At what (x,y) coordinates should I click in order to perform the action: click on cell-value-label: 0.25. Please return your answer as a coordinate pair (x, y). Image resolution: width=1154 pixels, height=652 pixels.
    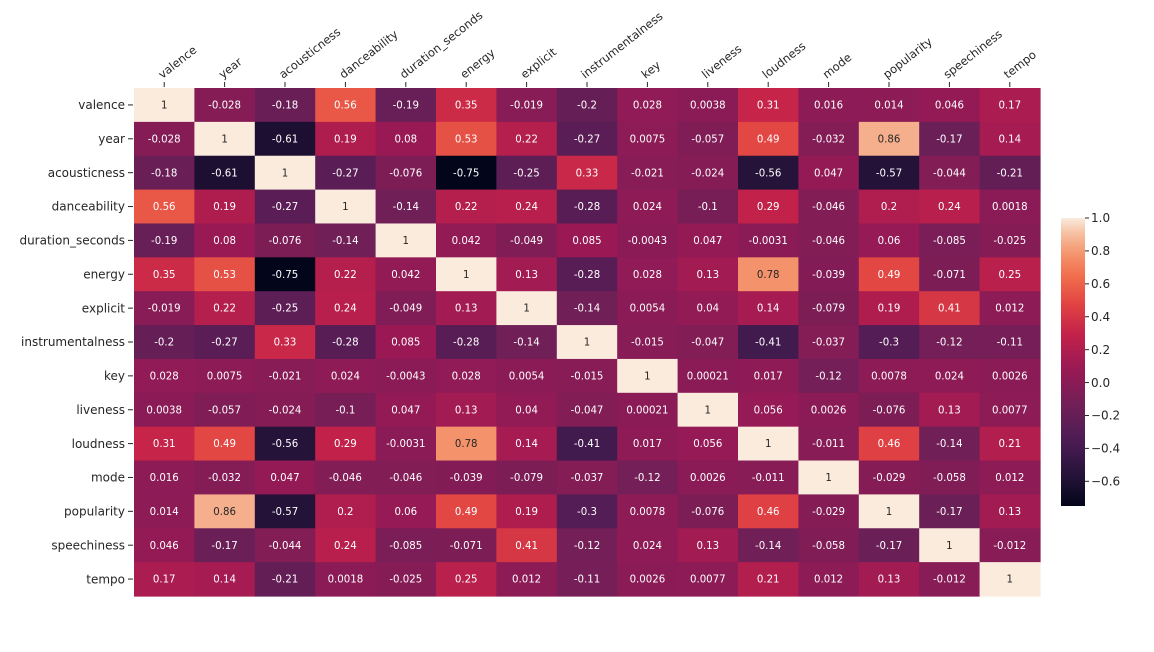
    Looking at the image, I should click on (466, 580).